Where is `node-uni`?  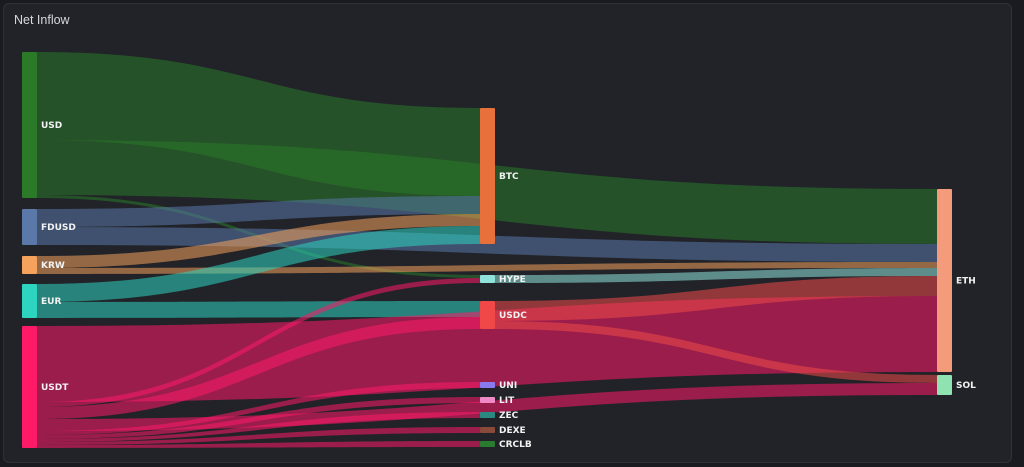 node-uni is located at coordinates (487, 385).